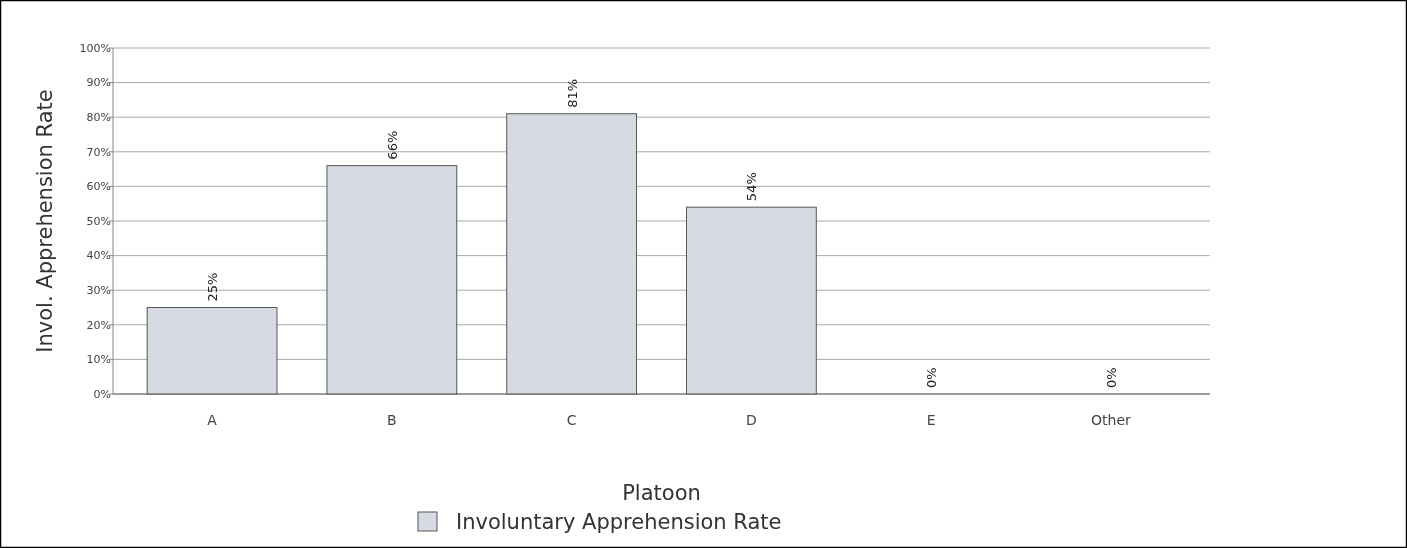 The image size is (1407, 548). What do you see at coordinates (931, 420) in the screenshot?
I see `x-tick-label: E` at bounding box center [931, 420].